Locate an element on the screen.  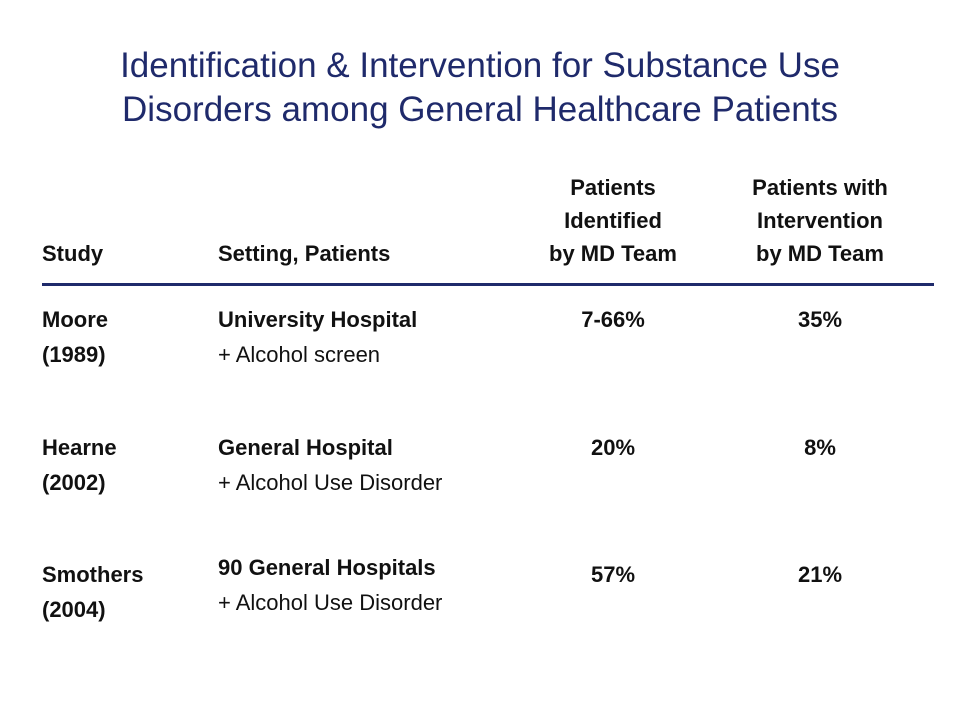
column-header-identified-line: Patients is located at coordinates (613, 187).